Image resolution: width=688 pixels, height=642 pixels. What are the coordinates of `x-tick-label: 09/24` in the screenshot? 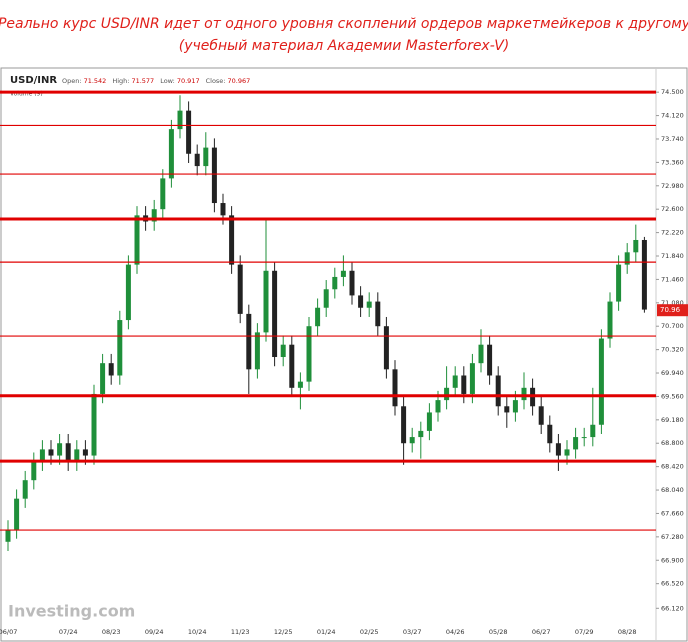 It's located at (154, 632).